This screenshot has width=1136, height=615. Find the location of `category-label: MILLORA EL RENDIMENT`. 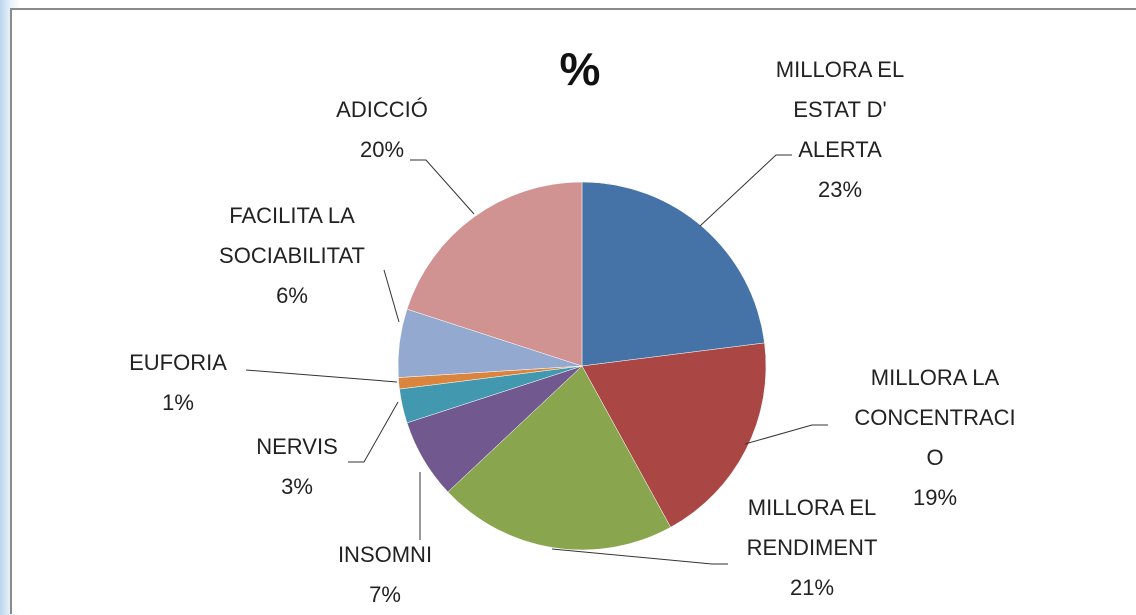

category-label: MILLORA EL RENDIMENT is located at coordinates (812, 527).